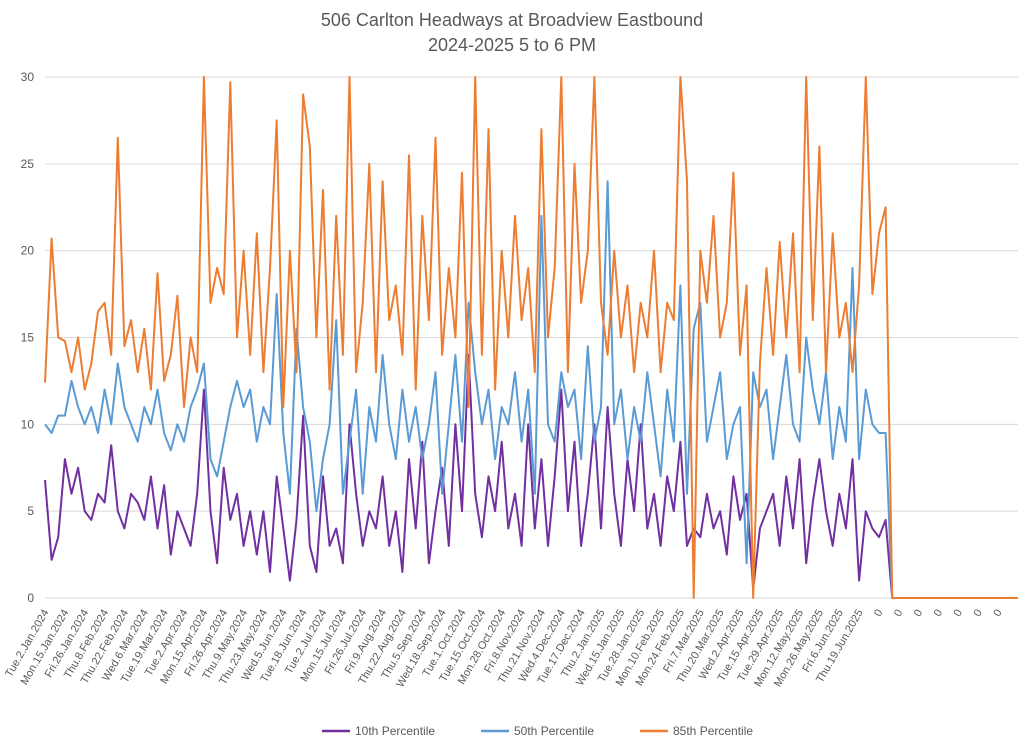 The image size is (1024, 743). Describe the element at coordinates (28, 164) in the screenshot. I see `y-tick-label: 25` at that location.